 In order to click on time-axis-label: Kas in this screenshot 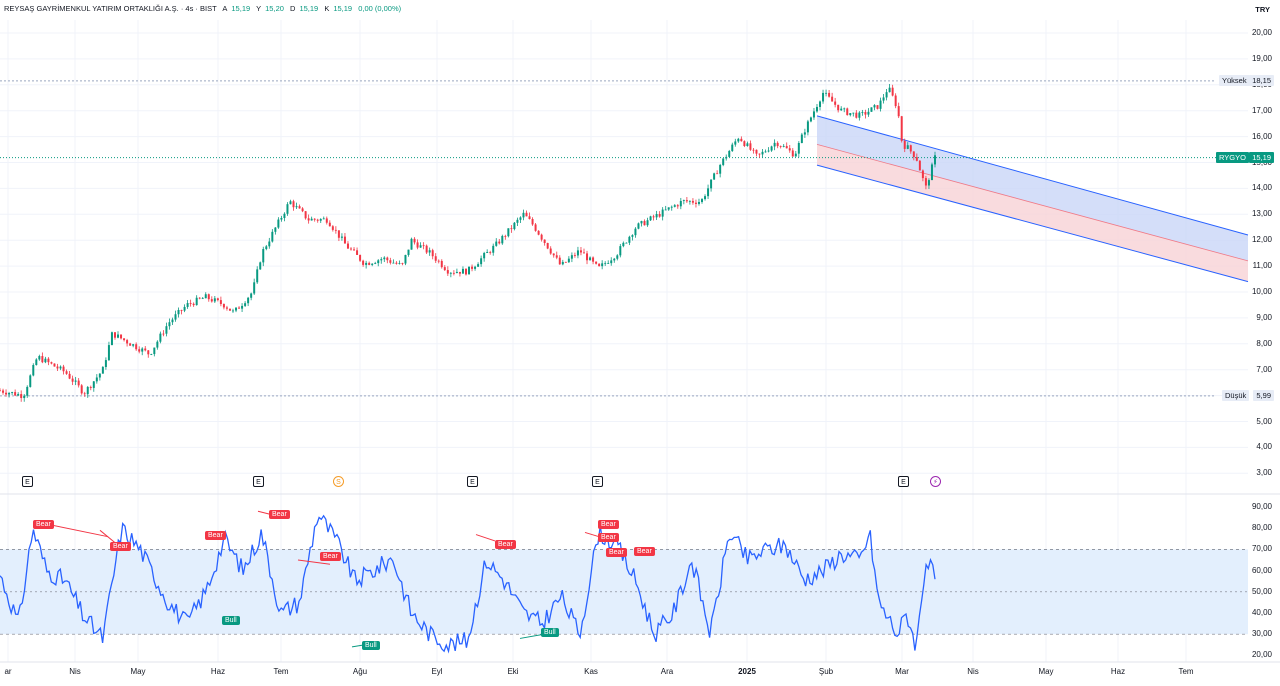, I will do `click(591, 671)`.